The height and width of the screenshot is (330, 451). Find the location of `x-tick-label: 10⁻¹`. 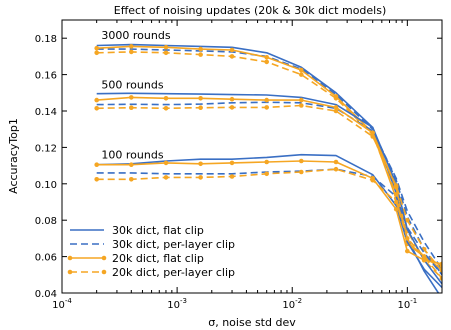

x-tick-label: 10⁻¹ is located at coordinates (407, 304).